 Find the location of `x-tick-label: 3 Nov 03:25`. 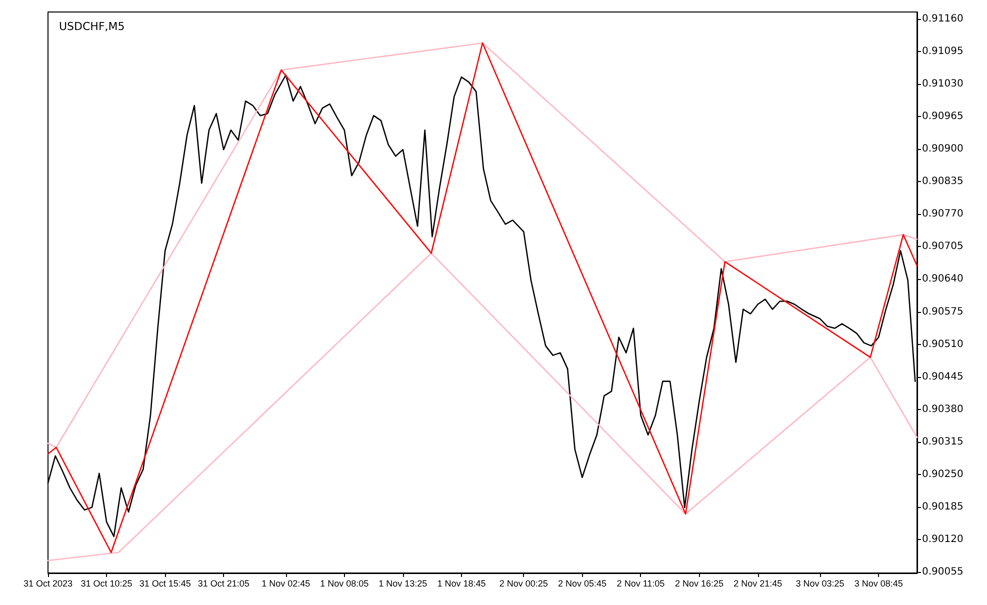

x-tick-label: 3 Nov 03:25 is located at coordinates (820, 583).